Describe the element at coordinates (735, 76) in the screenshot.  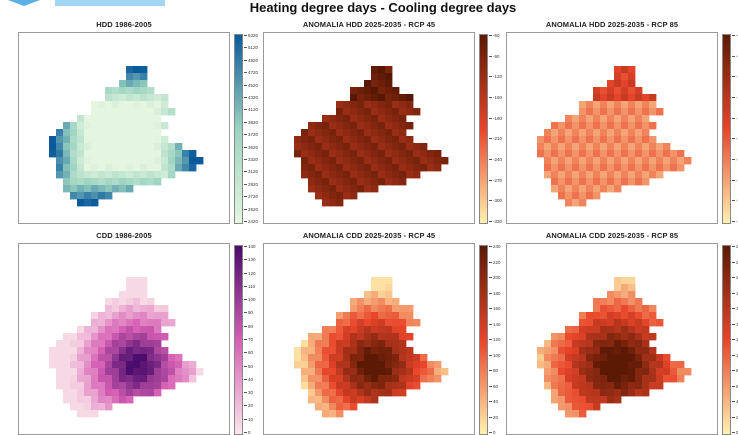
I see `colorbar-tick-label: -12` at that location.